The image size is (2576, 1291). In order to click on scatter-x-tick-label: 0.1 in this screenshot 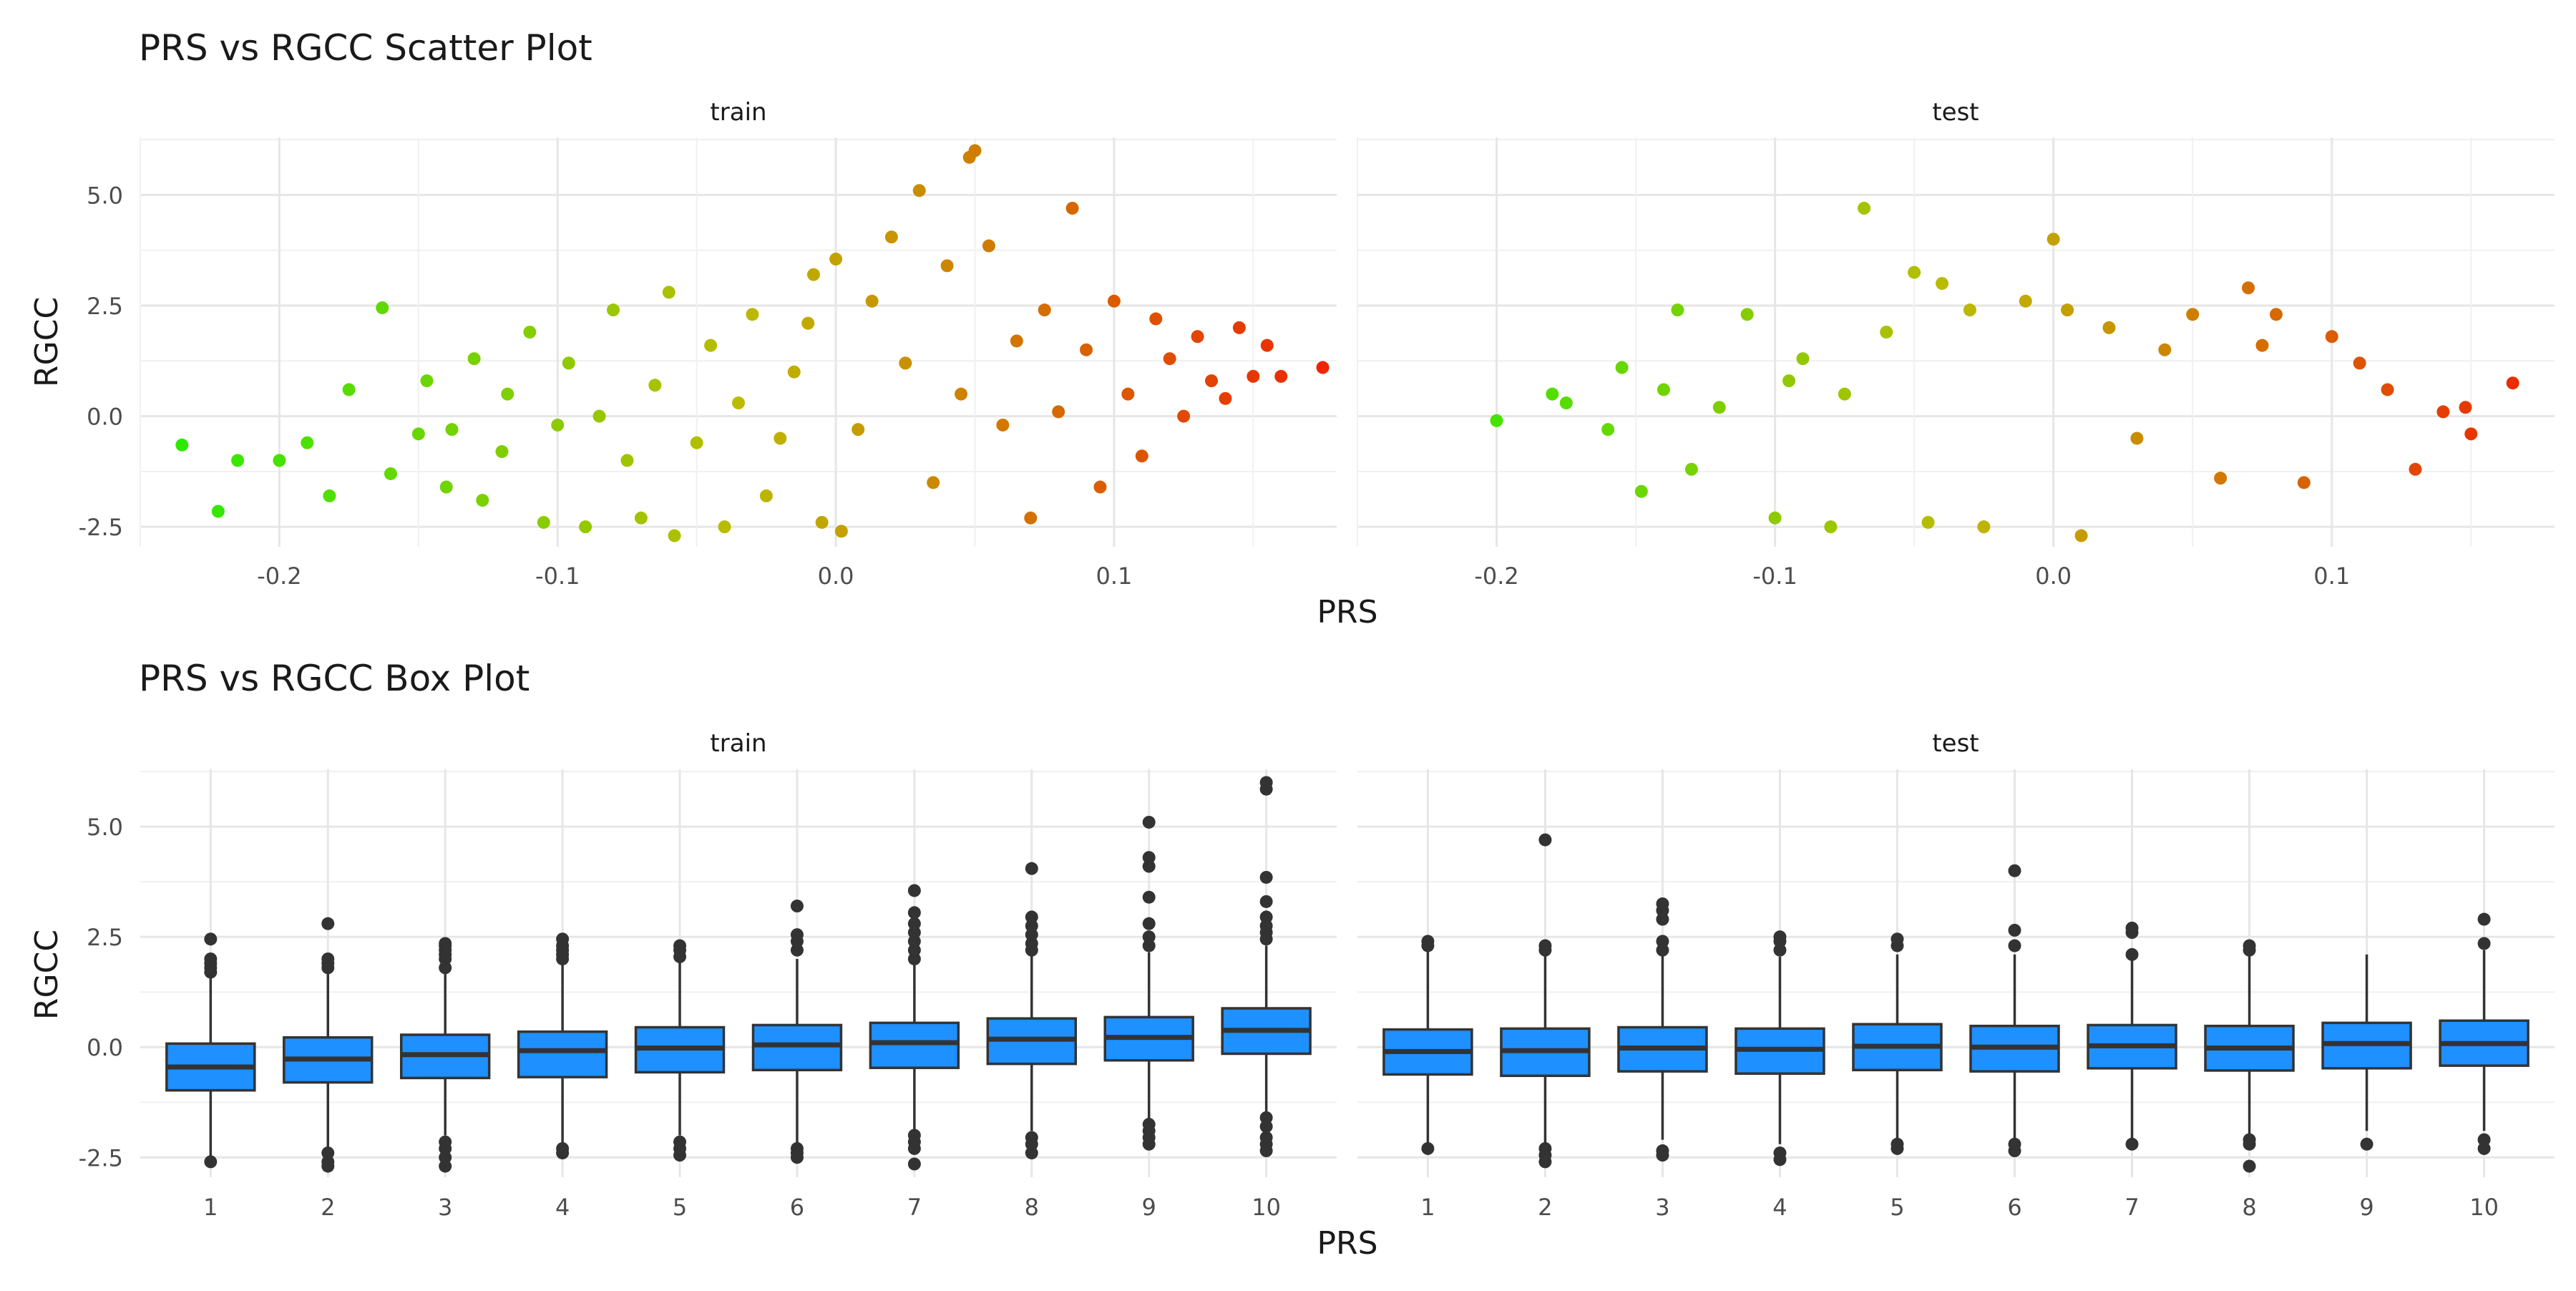, I will do `click(1114, 576)`.